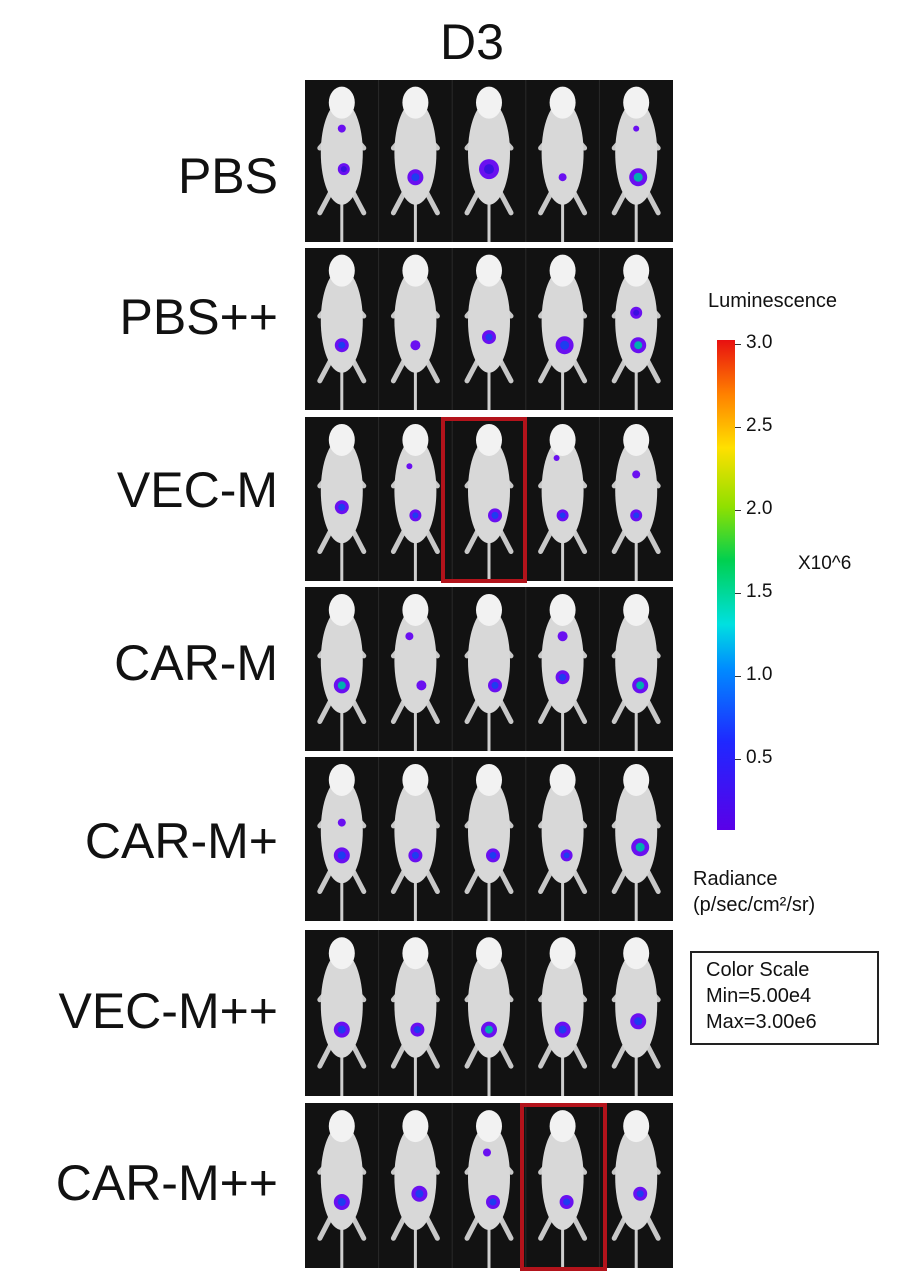 The image size is (902, 1280). I want to click on radiance-unit-label: (p/sec/cm²/sr), so click(754, 905).